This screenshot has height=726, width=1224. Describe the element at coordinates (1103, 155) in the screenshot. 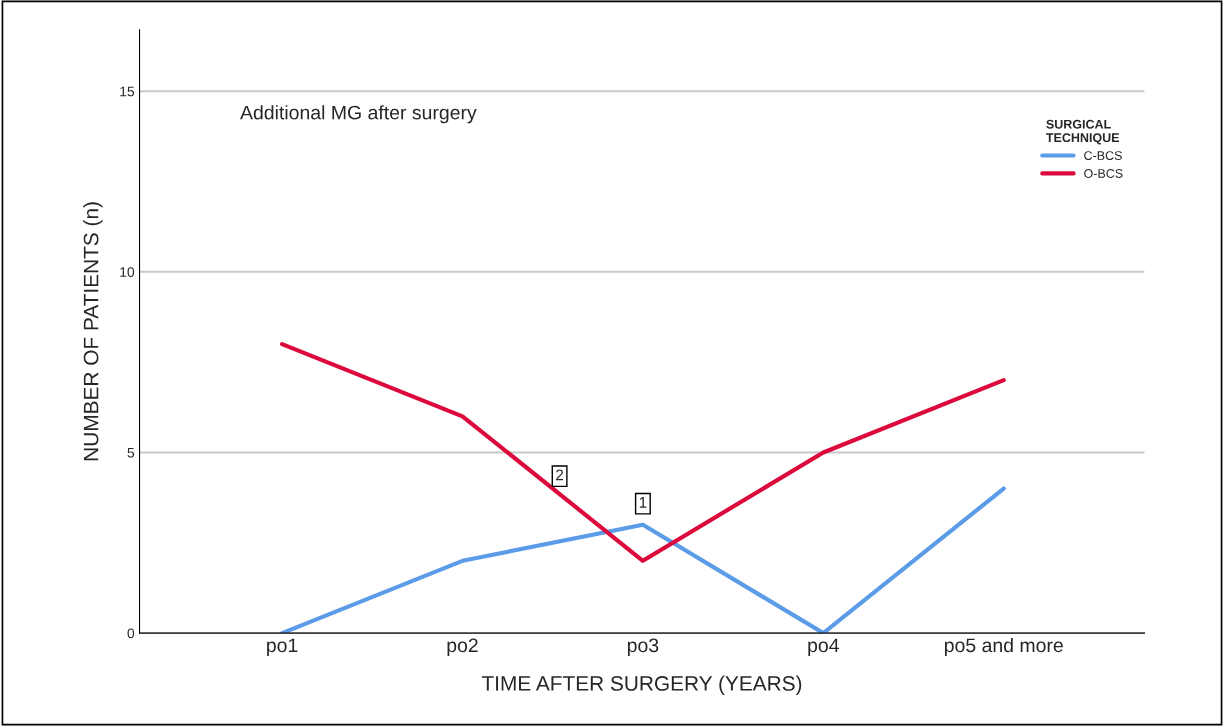

I see `legend-label: C-BCS` at that location.